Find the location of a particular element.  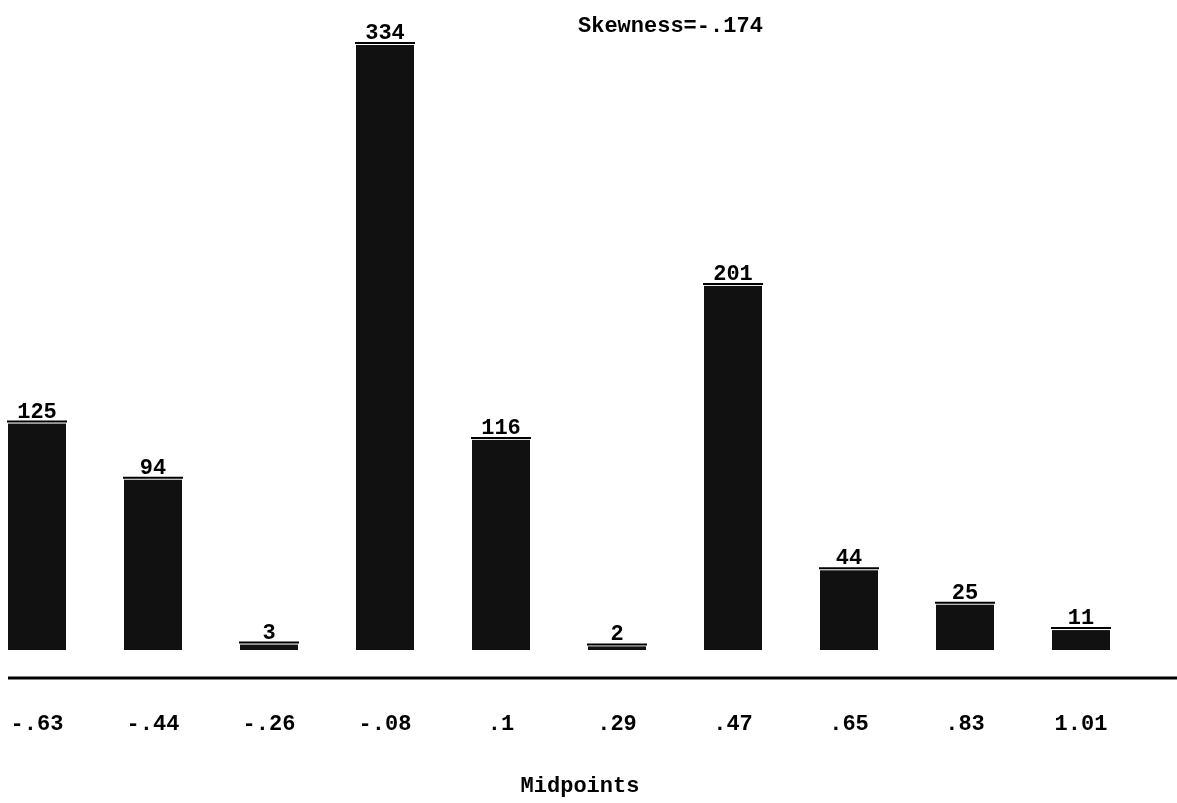

data-label: 2 is located at coordinates (617, 635).